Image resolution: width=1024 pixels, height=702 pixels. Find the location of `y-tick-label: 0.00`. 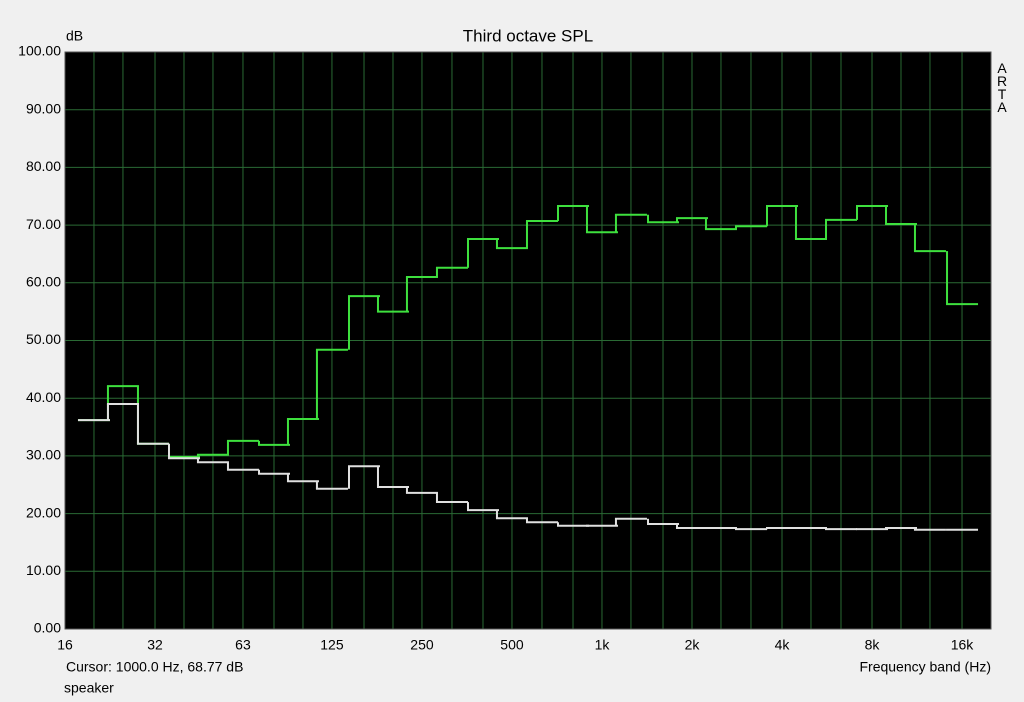

y-tick-label: 0.00 is located at coordinates (47, 628).